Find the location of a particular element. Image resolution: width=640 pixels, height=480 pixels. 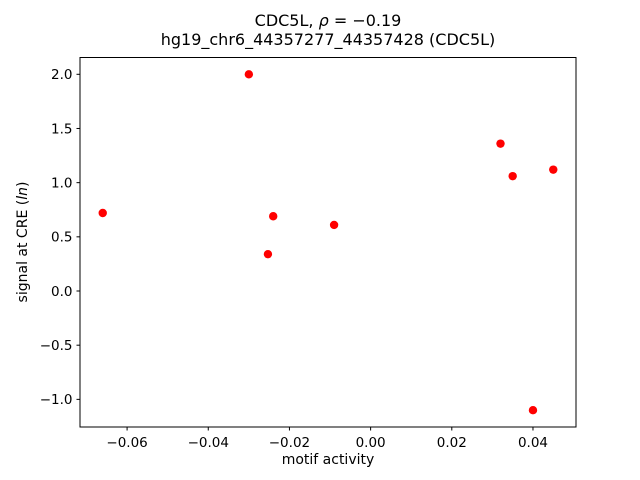

x-tick-label: −0.04 is located at coordinates (208, 443).